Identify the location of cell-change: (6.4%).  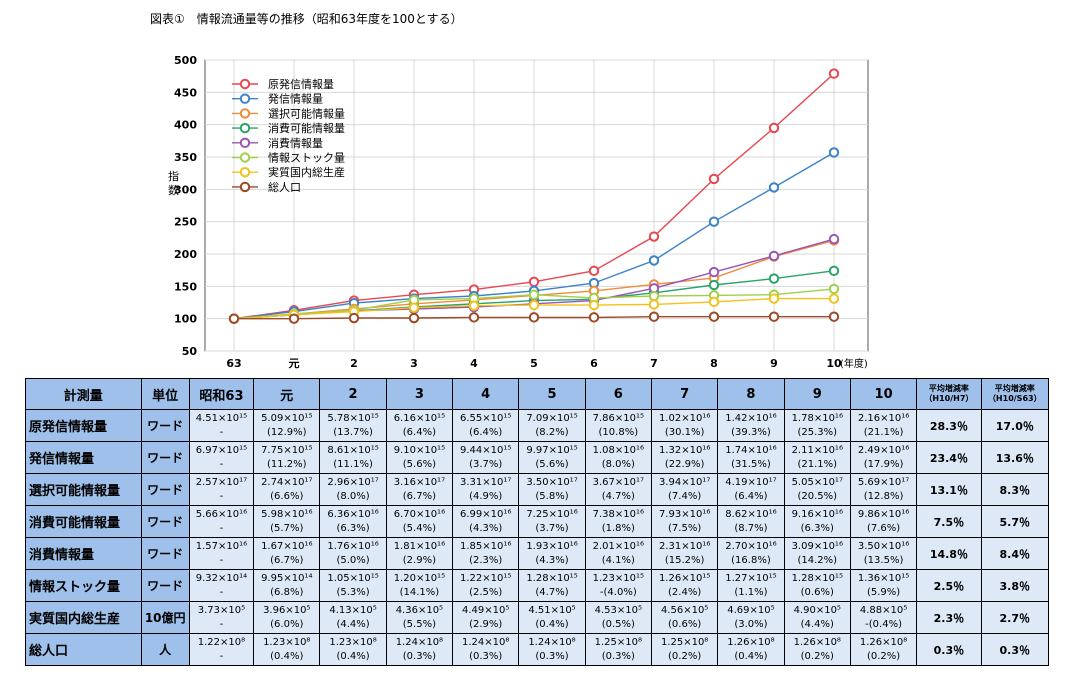
(419, 432).